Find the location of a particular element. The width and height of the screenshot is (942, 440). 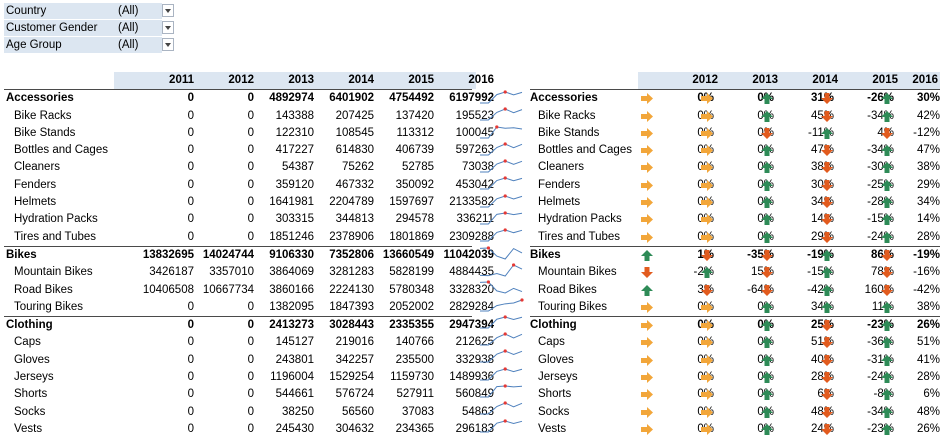

value-cell: 37083 is located at coordinates (418, 411).